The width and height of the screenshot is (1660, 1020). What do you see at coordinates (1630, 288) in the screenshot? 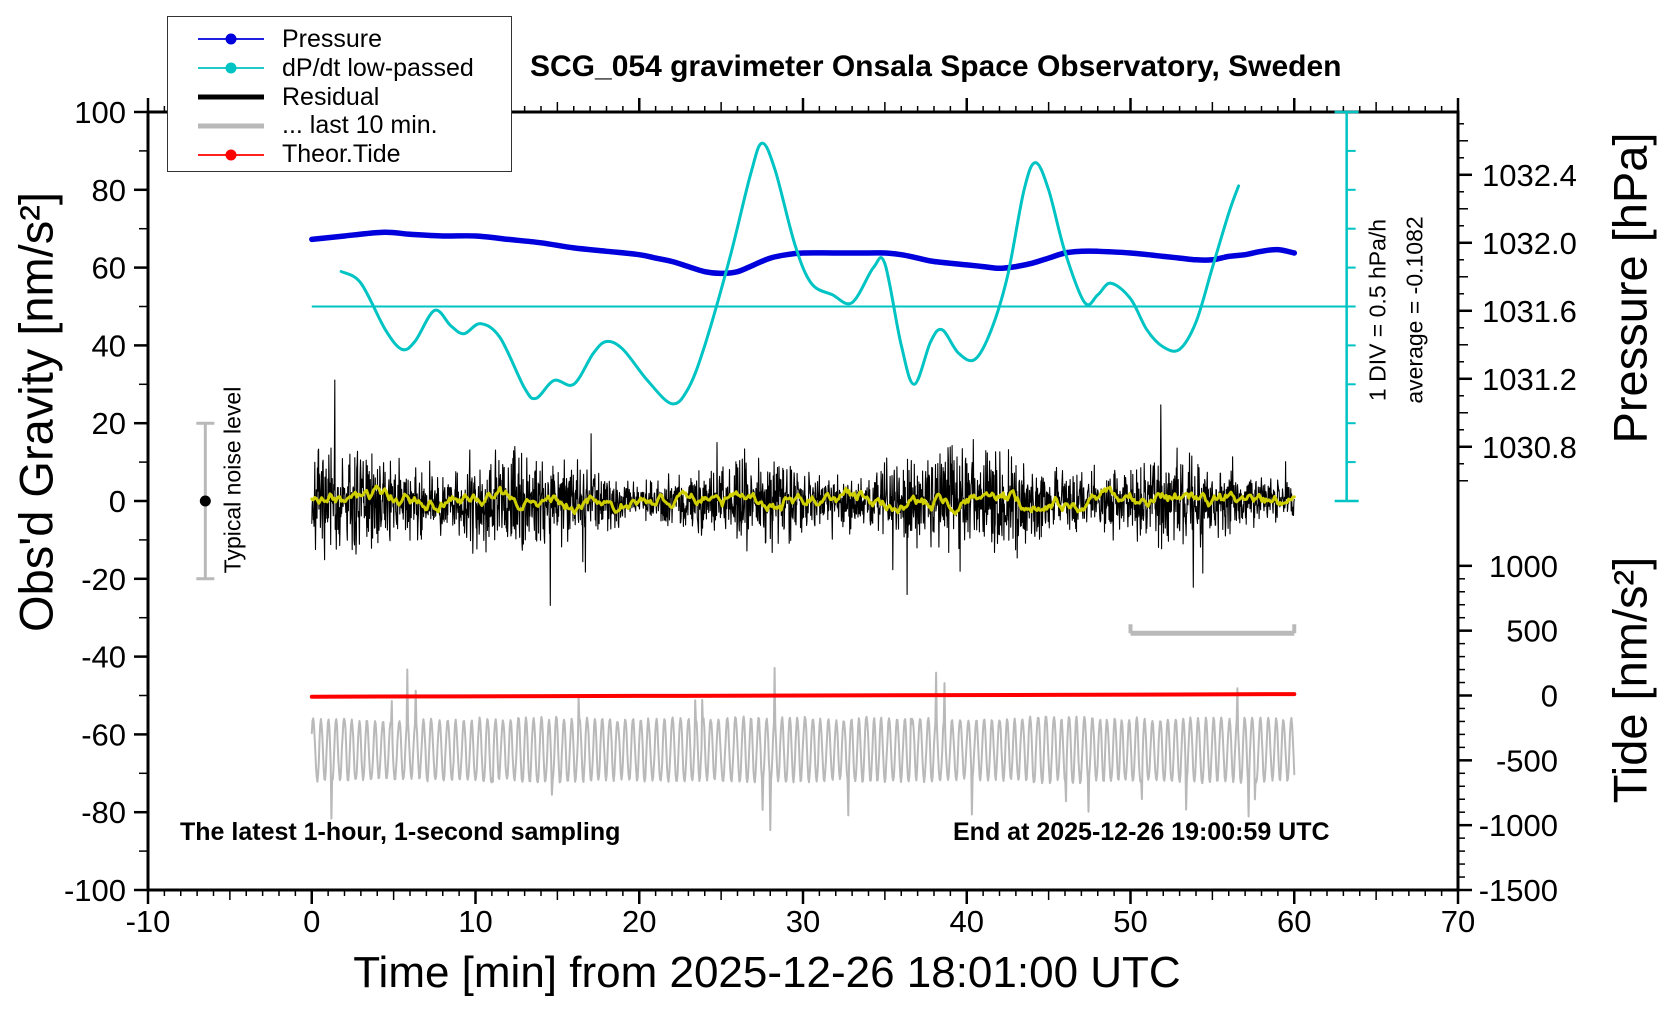
I see `pressure-axis-title: Pressure [hPa]` at bounding box center [1630, 288].